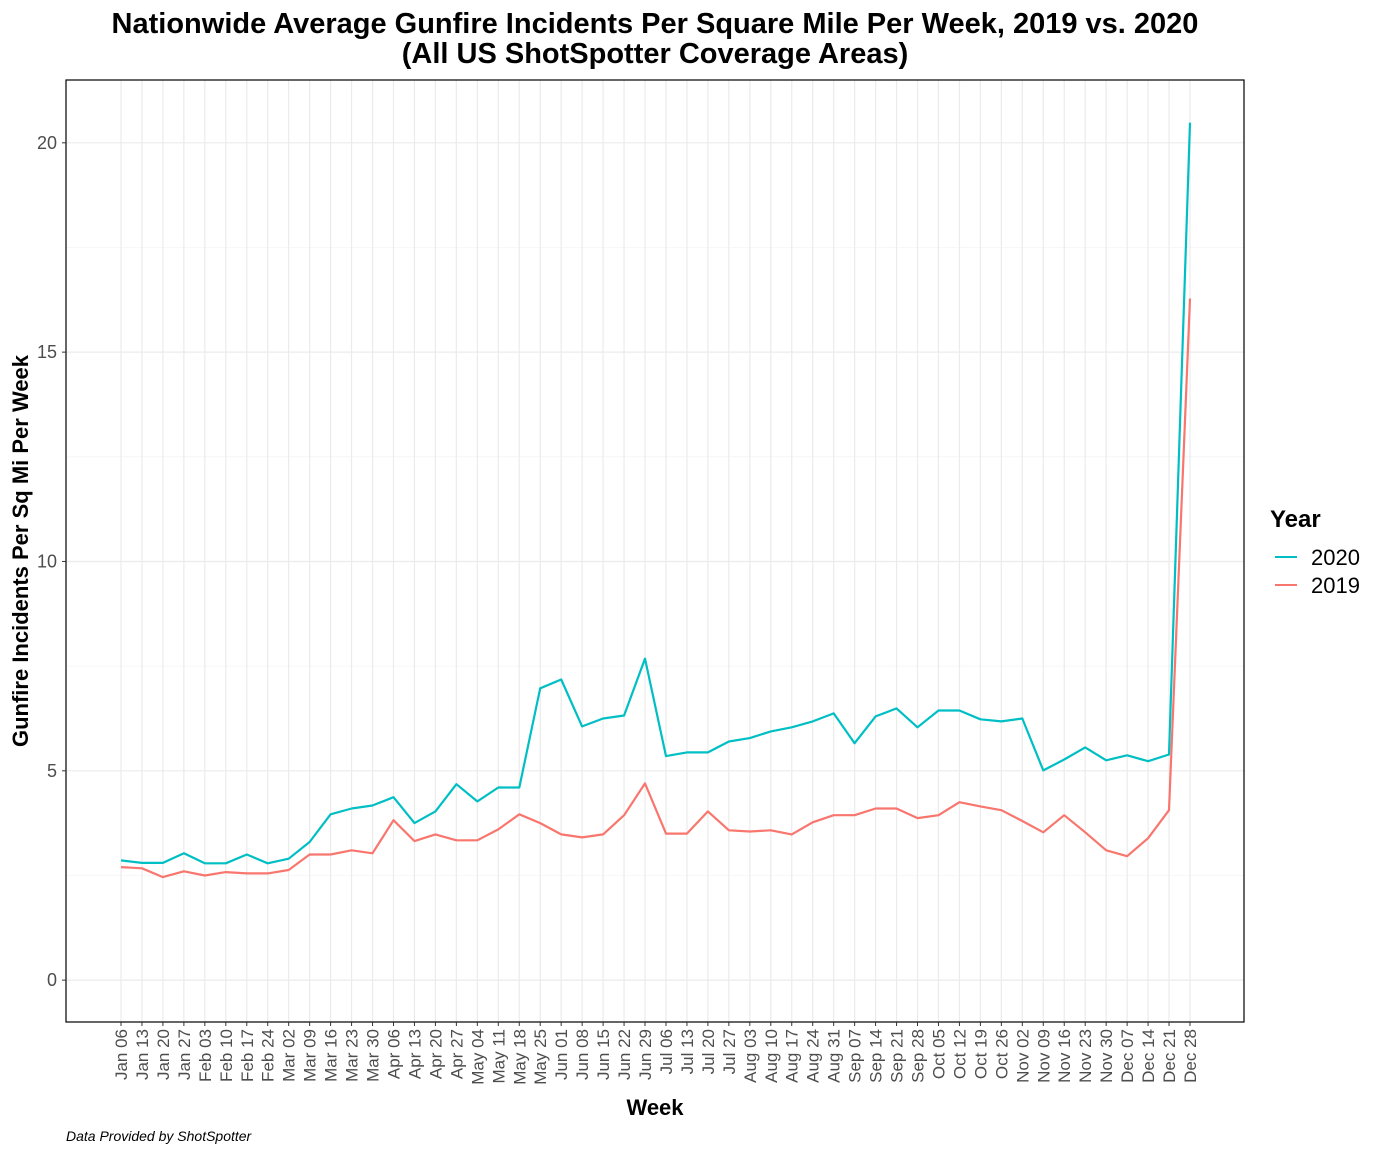 The height and width of the screenshot is (1152, 1382). I want to click on x-tick-label: Sep 21, so click(897, 1056).